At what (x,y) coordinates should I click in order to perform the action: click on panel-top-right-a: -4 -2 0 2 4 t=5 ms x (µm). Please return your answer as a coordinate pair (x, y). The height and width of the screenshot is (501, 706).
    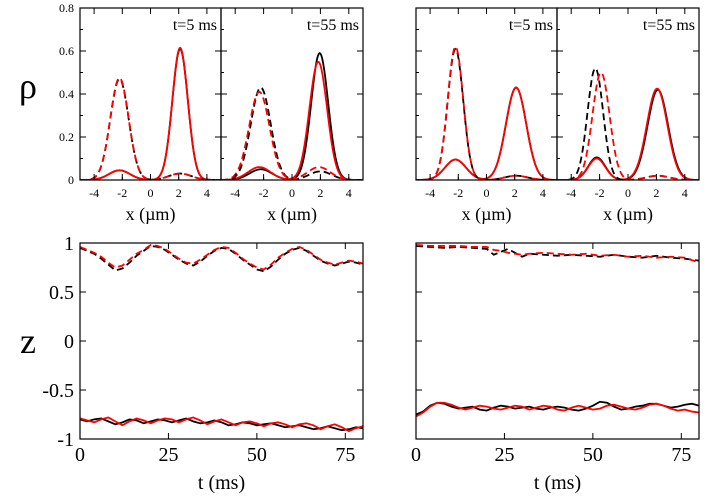
    Looking at the image, I should click on (486, 116).